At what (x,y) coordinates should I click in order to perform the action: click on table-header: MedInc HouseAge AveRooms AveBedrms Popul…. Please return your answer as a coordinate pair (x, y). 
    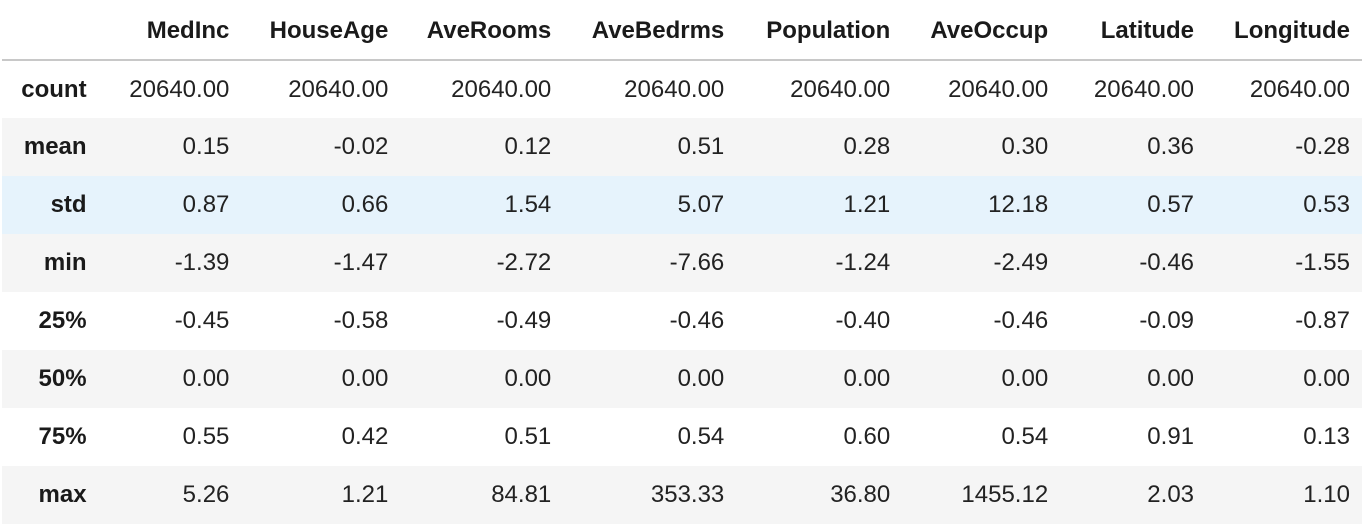
    Looking at the image, I should click on (682, 31).